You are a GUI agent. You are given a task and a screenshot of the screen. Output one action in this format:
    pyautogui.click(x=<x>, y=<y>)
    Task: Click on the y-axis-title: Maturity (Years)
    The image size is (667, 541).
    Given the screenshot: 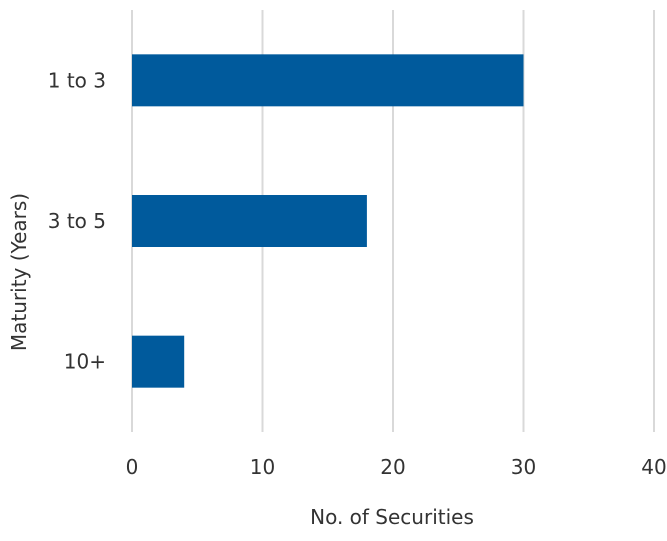 What is the action you would take?
    pyautogui.click(x=19, y=272)
    